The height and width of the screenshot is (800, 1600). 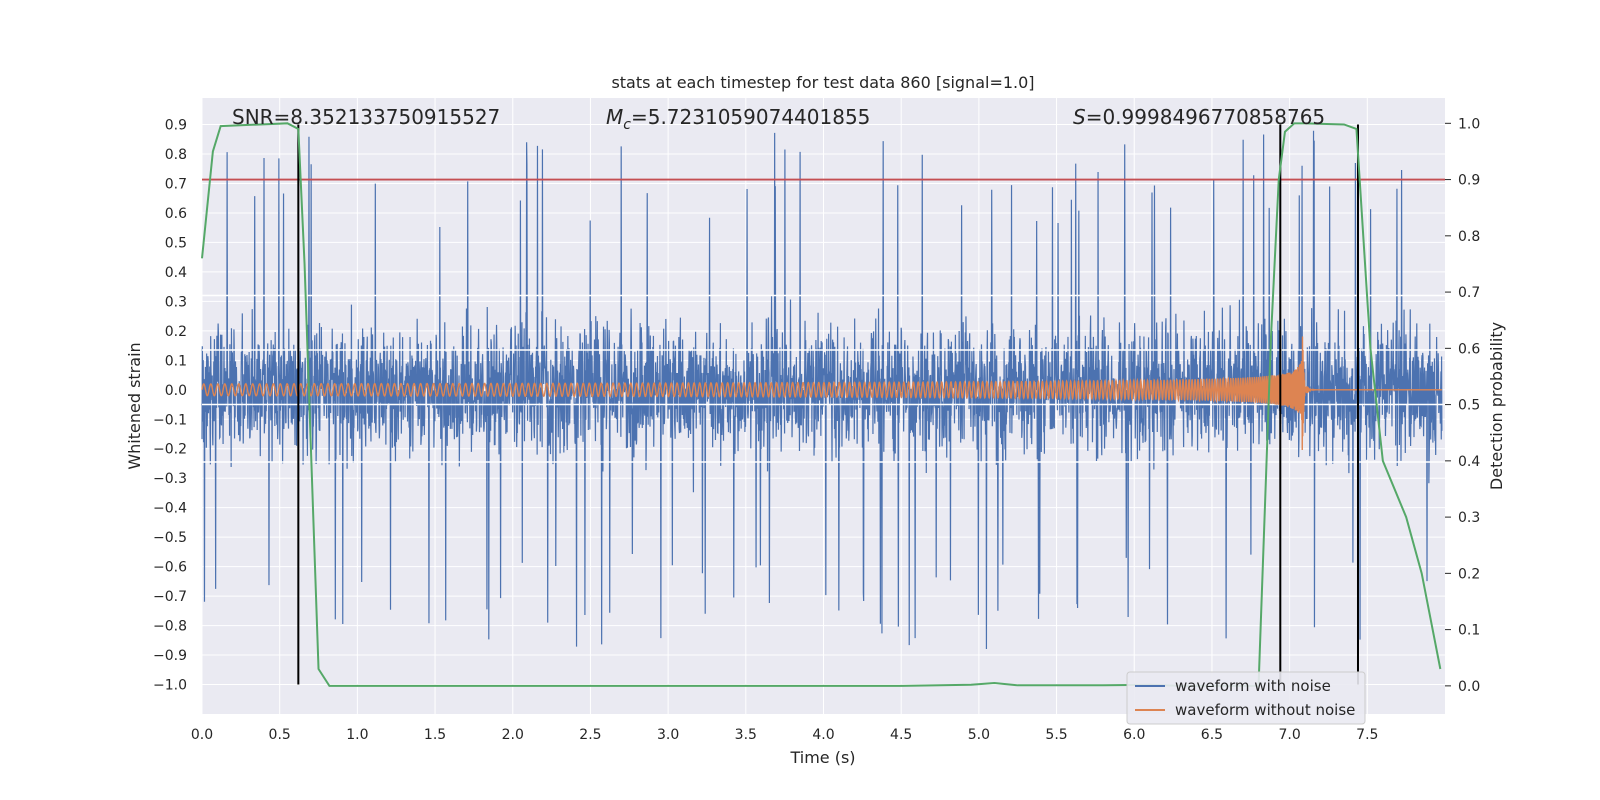 I want to click on y2-tick-label: 0.5, so click(x=1469, y=406).